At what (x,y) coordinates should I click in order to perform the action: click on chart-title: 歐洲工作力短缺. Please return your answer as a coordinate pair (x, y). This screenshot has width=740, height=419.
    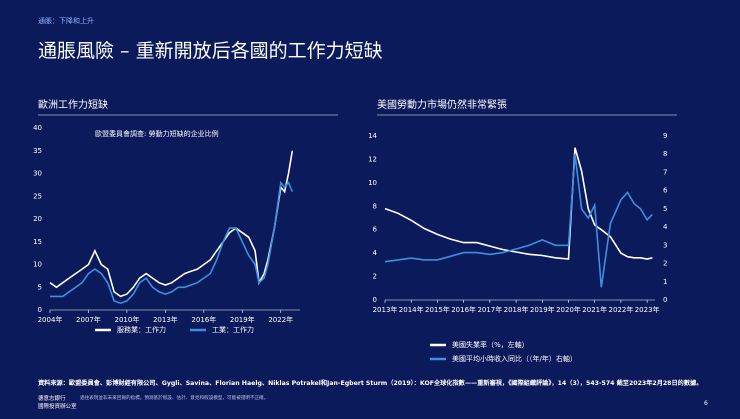
    Looking at the image, I should click on (73, 104).